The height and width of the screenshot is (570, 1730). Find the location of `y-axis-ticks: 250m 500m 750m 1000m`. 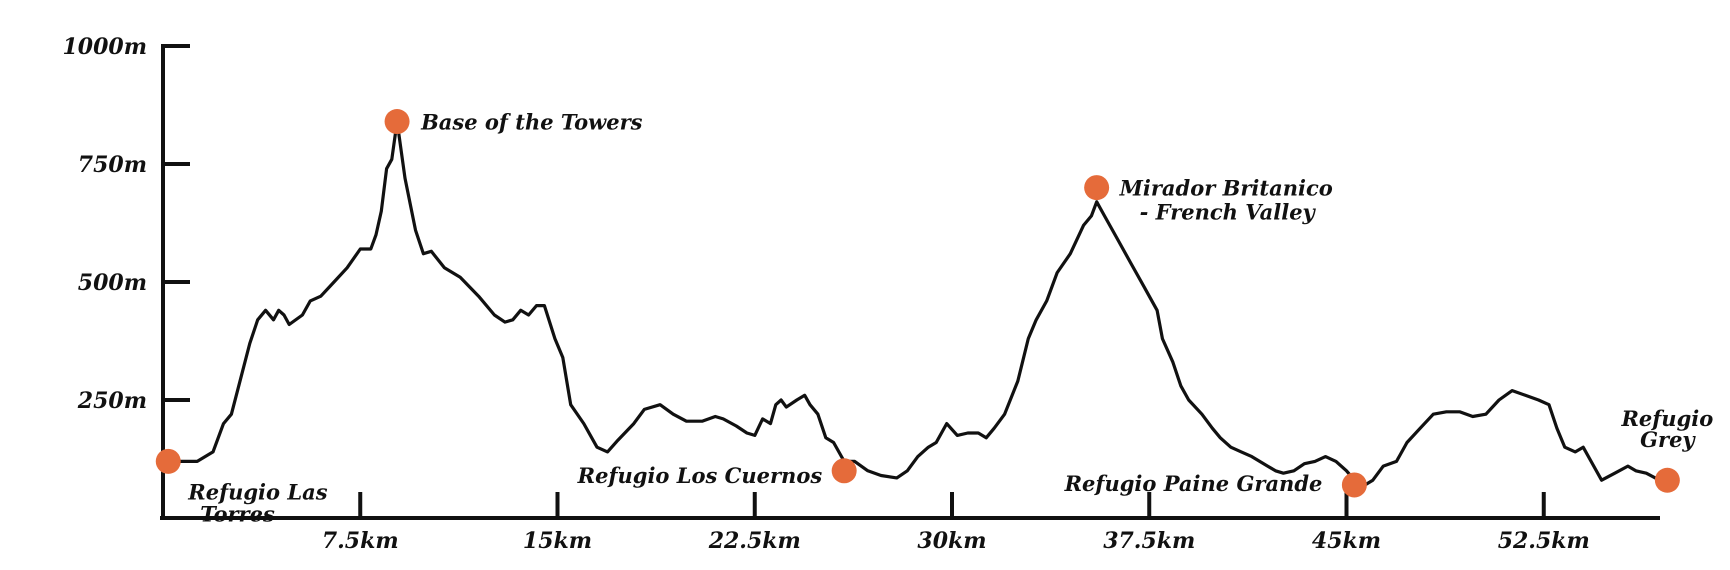

y-axis-ticks: 250m 500m 750m 1000m is located at coordinates (126, 224).